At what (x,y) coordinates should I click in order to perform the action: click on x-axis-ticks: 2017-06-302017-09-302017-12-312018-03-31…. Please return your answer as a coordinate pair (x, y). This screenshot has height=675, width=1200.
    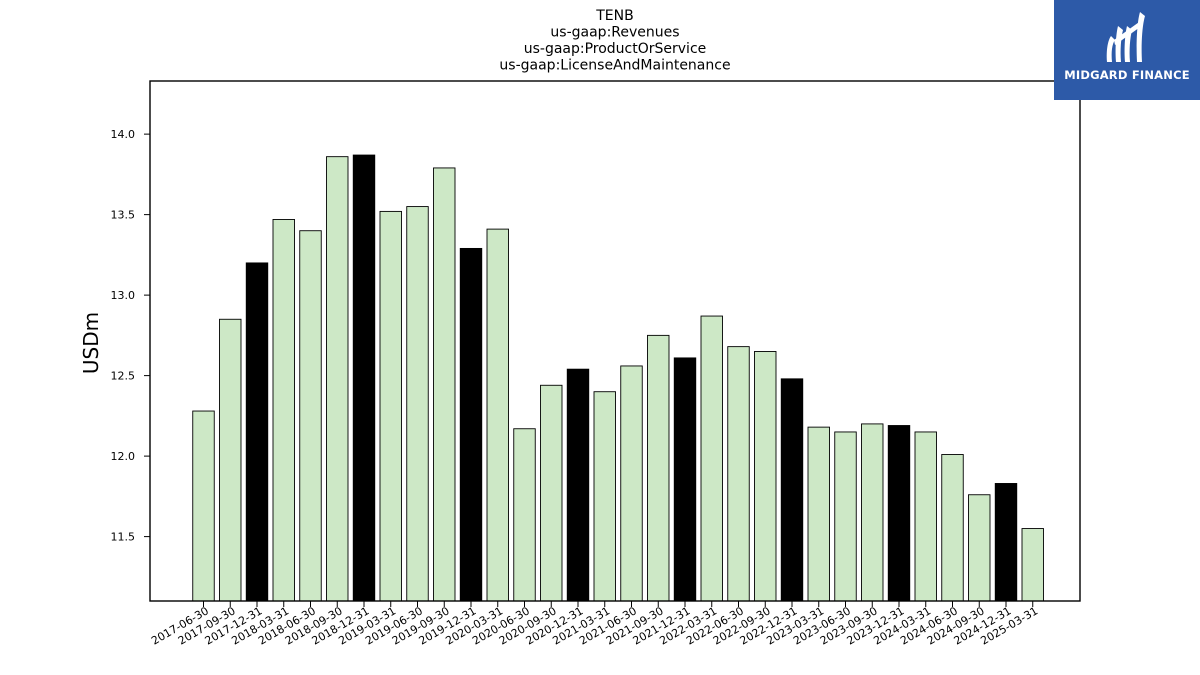
    Looking at the image, I should click on (594, 624).